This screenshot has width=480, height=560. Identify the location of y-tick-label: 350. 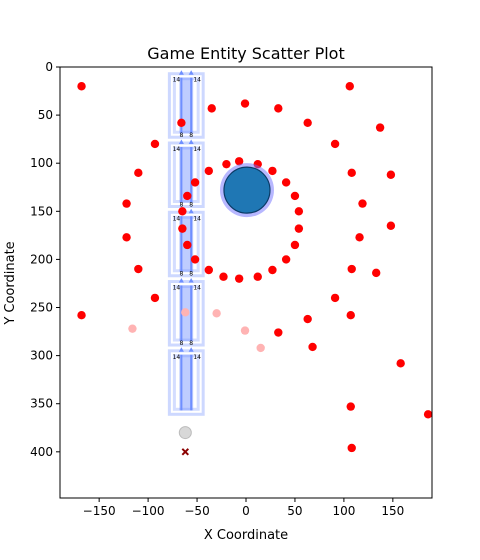
(41, 404).